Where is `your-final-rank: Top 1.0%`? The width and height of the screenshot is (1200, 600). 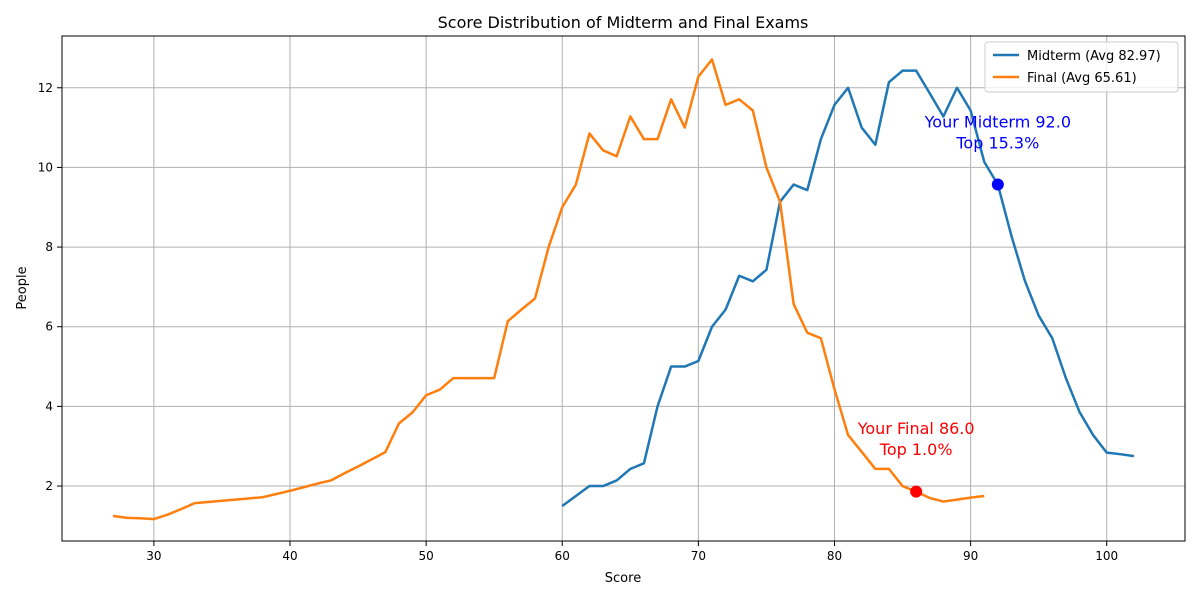 your-final-rank: Top 1.0% is located at coordinates (916, 449).